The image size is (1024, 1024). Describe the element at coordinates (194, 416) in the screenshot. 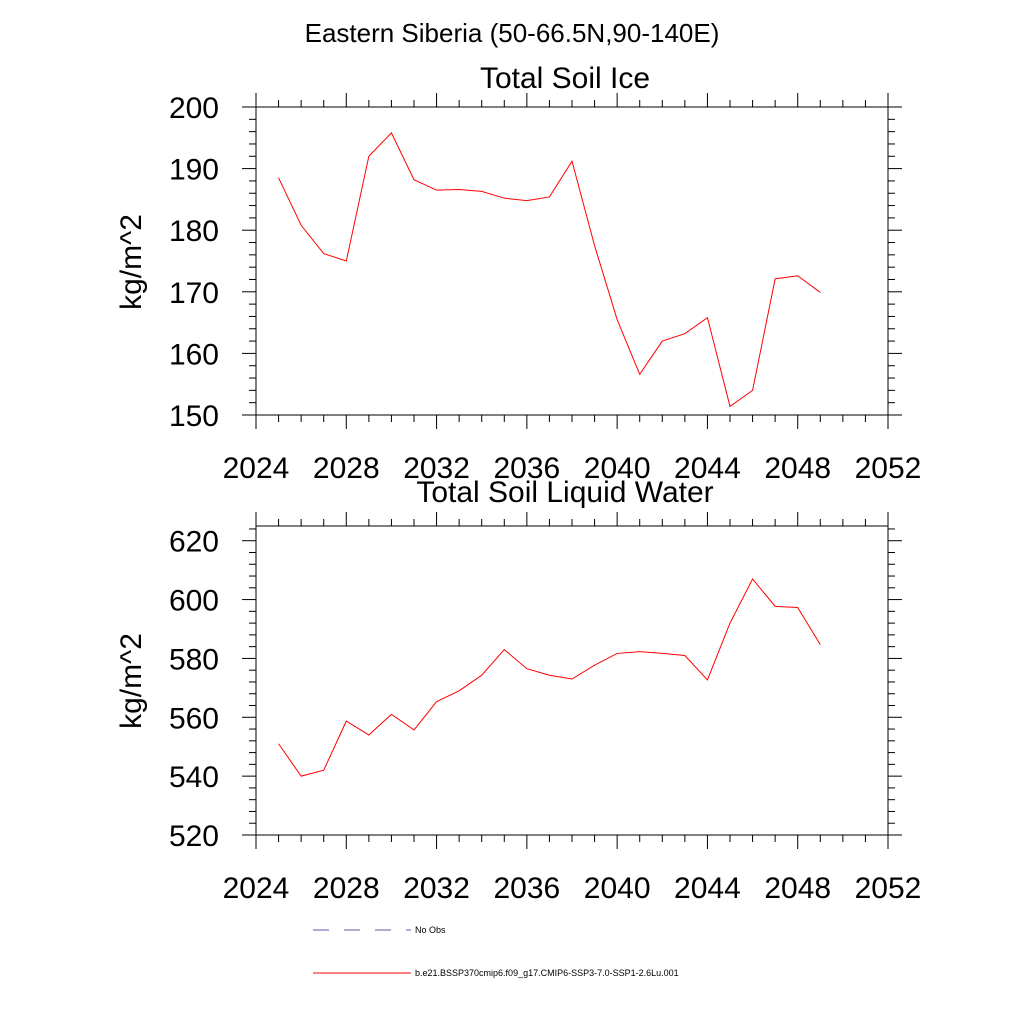

I see `y-tick-label: 150` at that location.